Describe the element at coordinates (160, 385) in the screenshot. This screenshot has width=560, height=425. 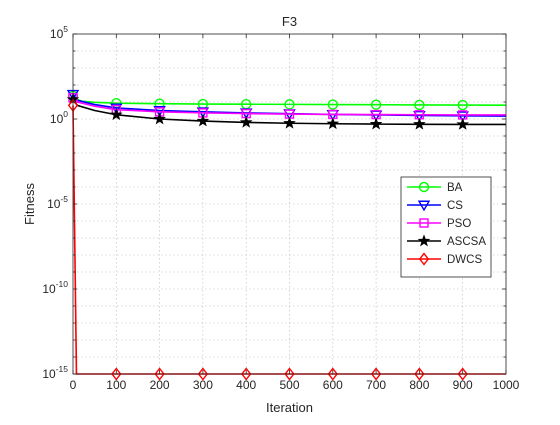
I see `x-tick-label: 200` at that location.